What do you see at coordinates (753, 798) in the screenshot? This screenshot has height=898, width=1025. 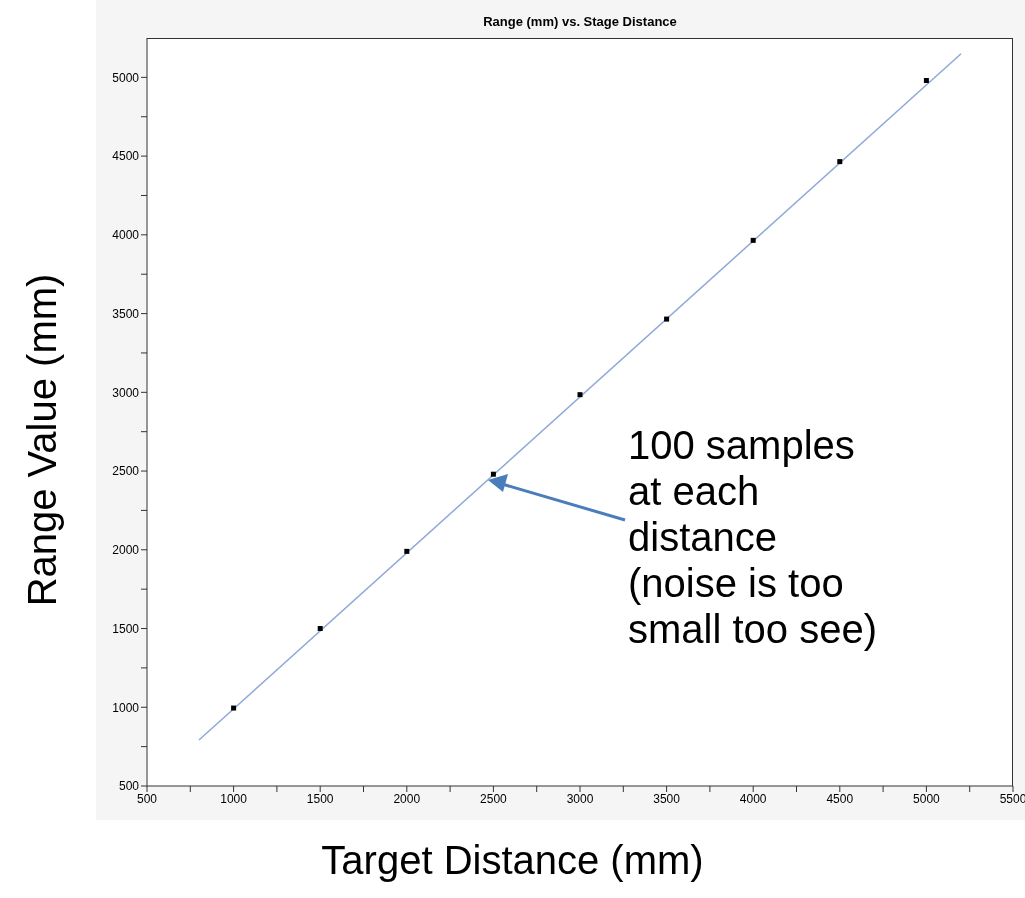 I see `x-tick-label: 4000` at bounding box center [753, 798].